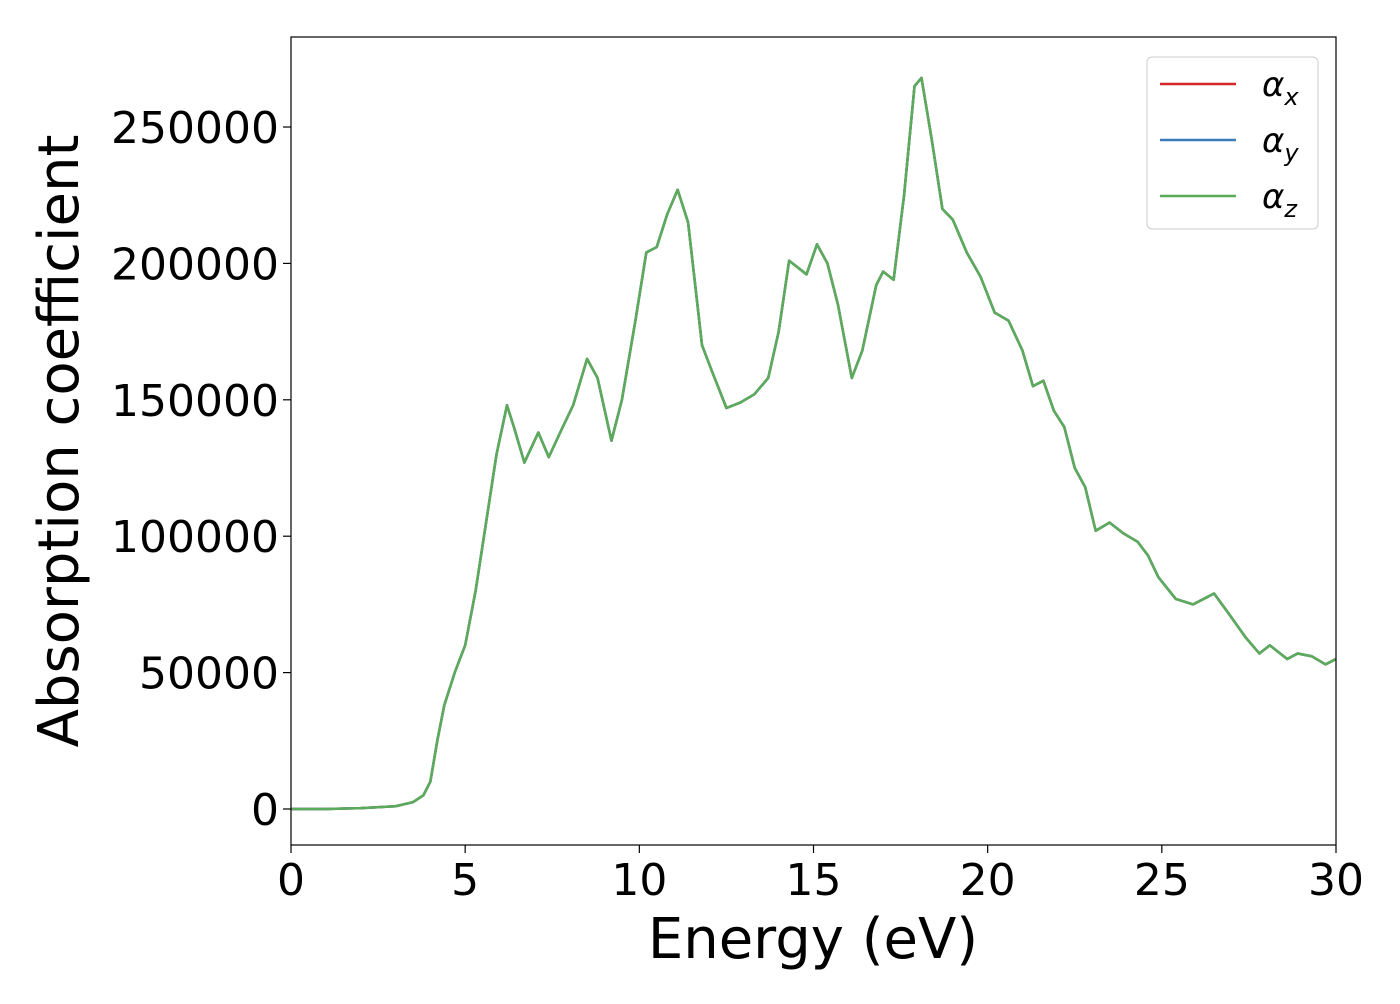  I want to click on legend-label: αz, so click(1280, 200).